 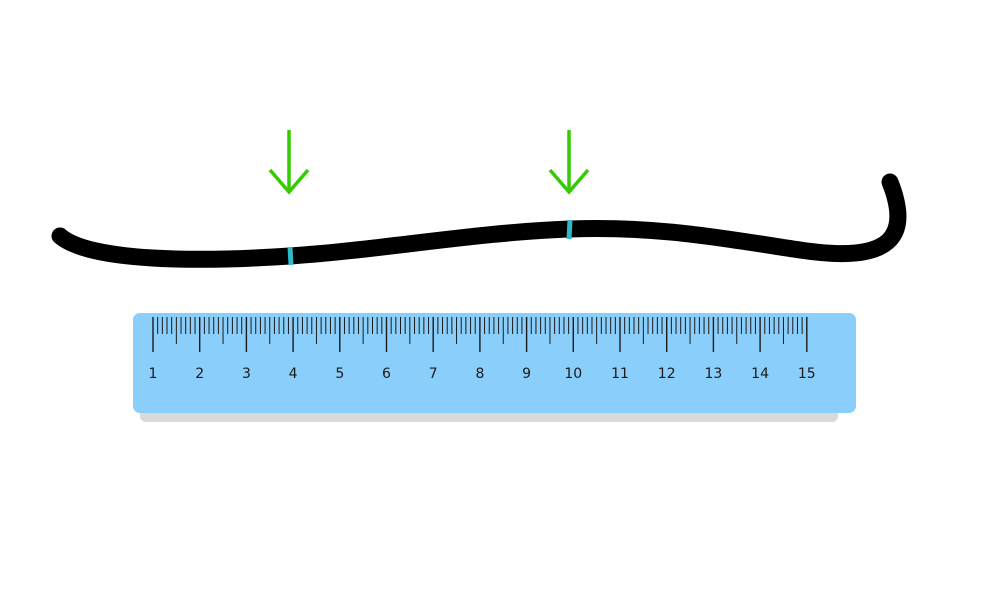 I want to click on ruler, so click(x=494, y=363).